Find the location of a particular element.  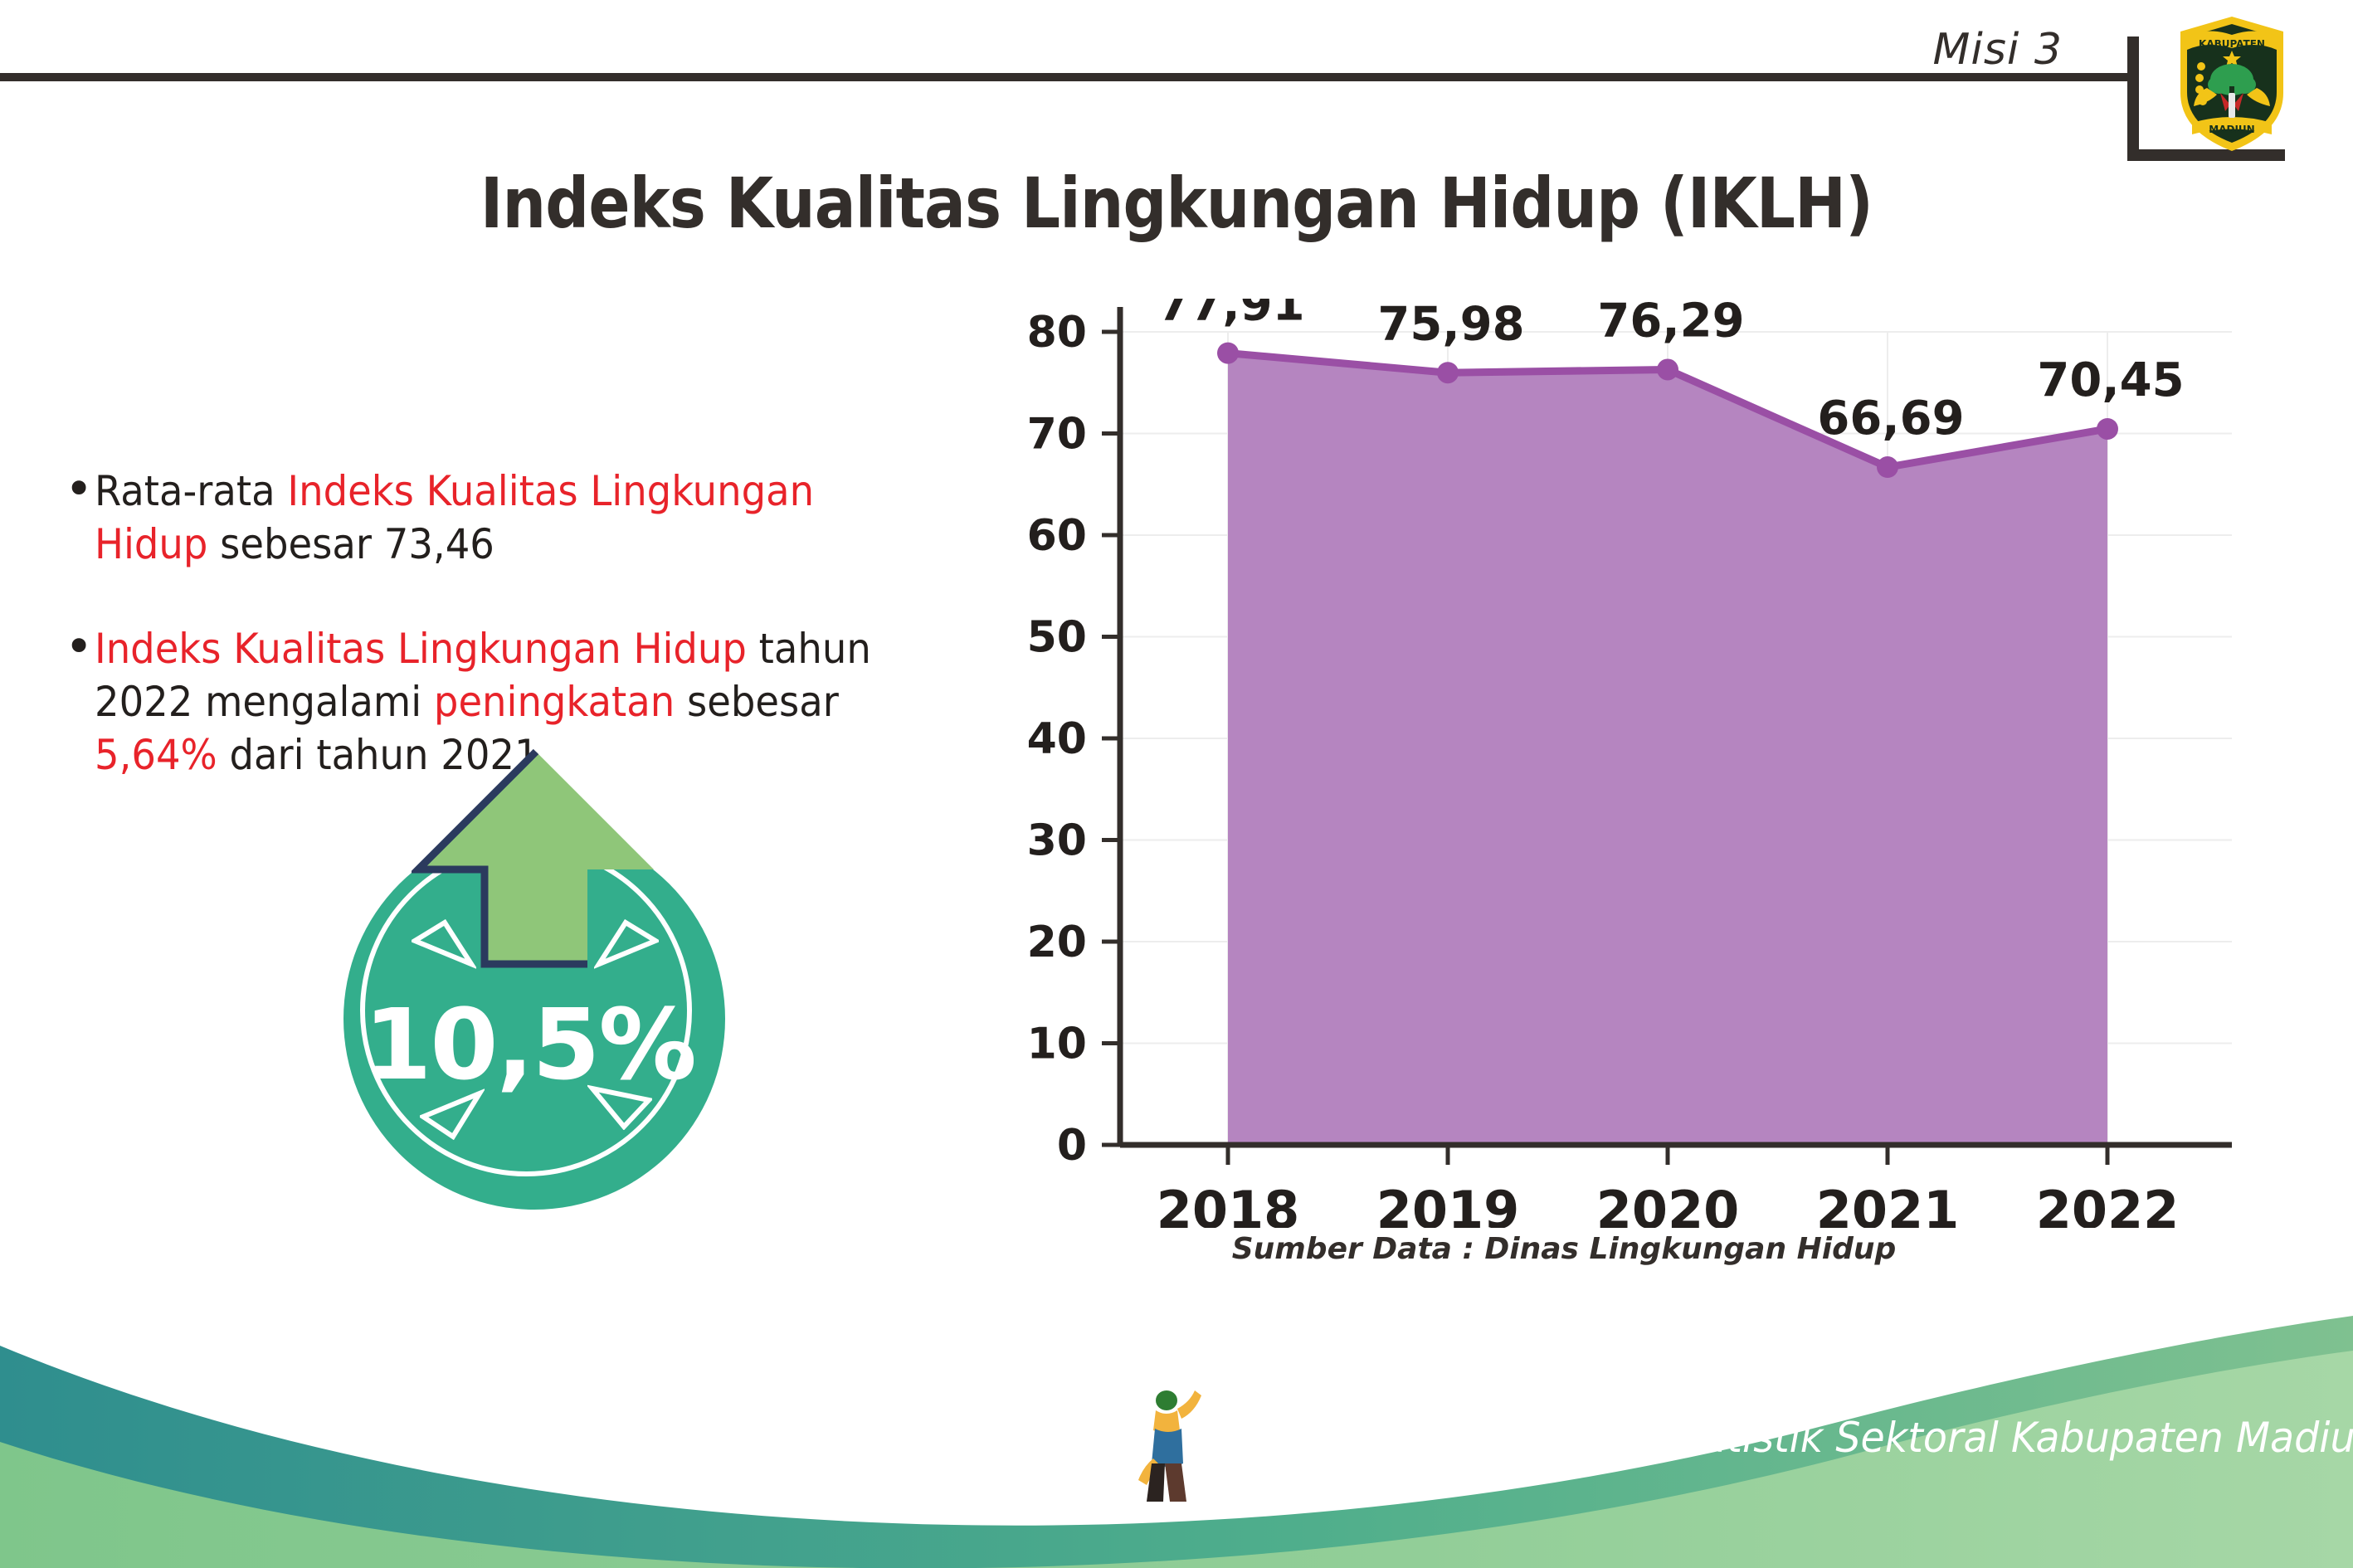

y-tick-label: 80 is located at coordinates (1057, 333).